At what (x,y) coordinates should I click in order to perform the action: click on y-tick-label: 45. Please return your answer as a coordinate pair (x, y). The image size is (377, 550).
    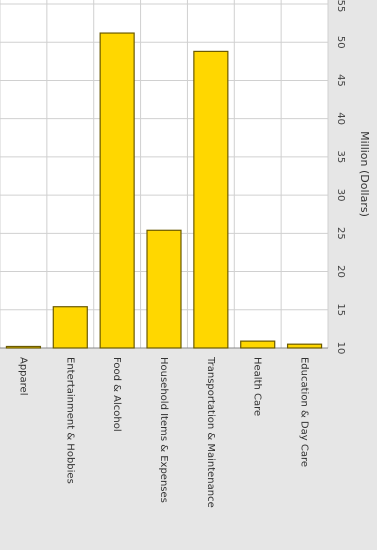
    Looking at the image, I should click on (340, 80).